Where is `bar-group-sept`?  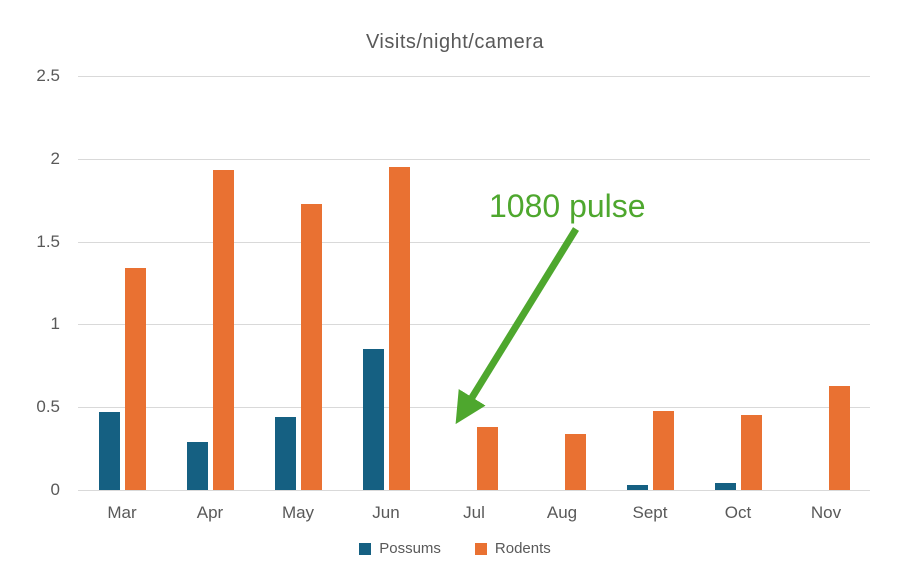
bar-group-sept is located at coordinates (650, 283).